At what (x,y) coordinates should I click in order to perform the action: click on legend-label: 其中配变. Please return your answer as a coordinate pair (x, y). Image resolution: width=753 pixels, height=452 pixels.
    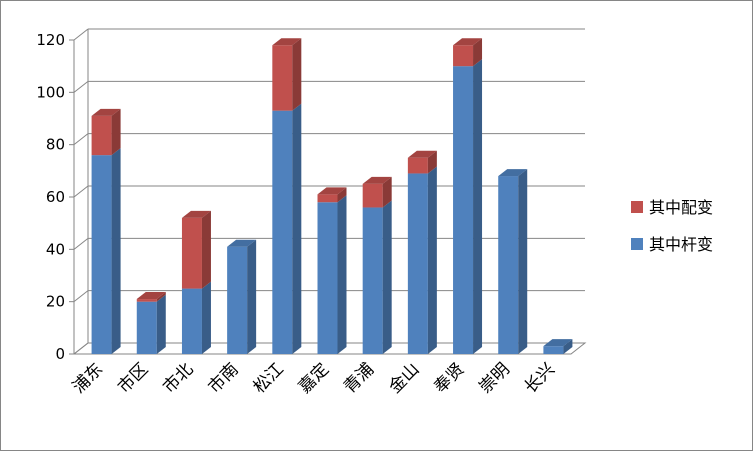
    Looking at the image, I should click on (681, 207).